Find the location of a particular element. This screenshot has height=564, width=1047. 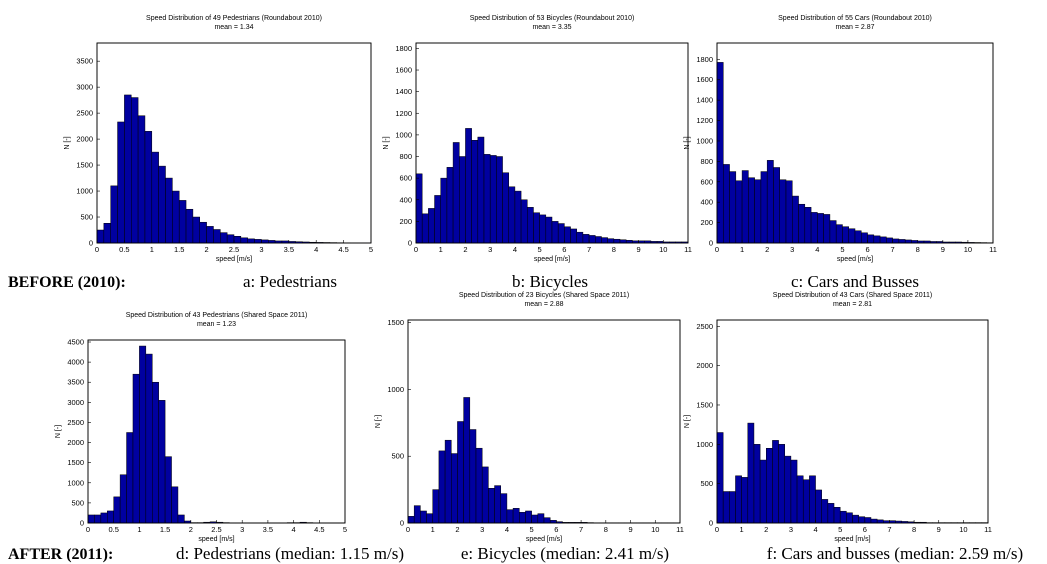

x-tick-label: 9 is located at coordinates (939, 529).